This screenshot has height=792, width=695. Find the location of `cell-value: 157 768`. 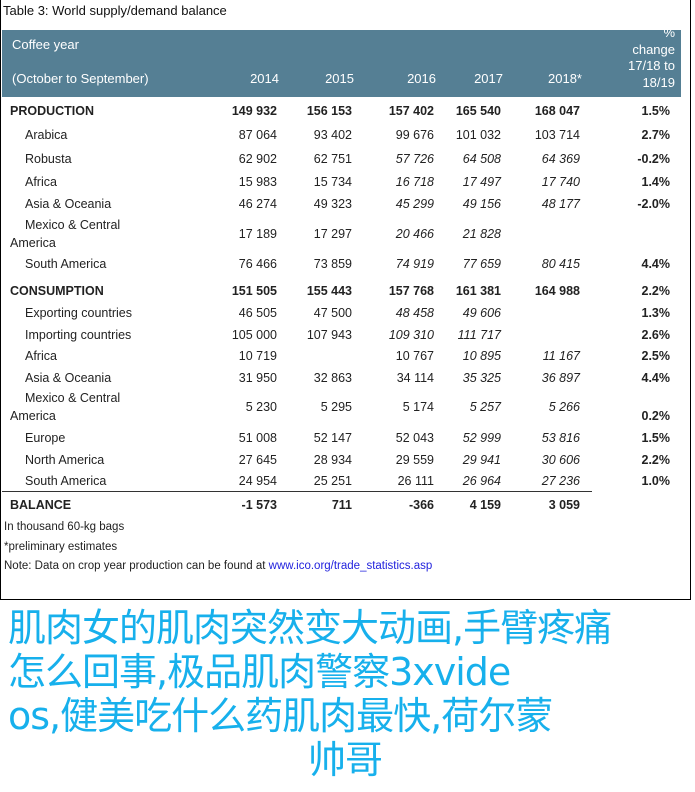

cell-value: 157 768 is located at coordinates (411, 291).